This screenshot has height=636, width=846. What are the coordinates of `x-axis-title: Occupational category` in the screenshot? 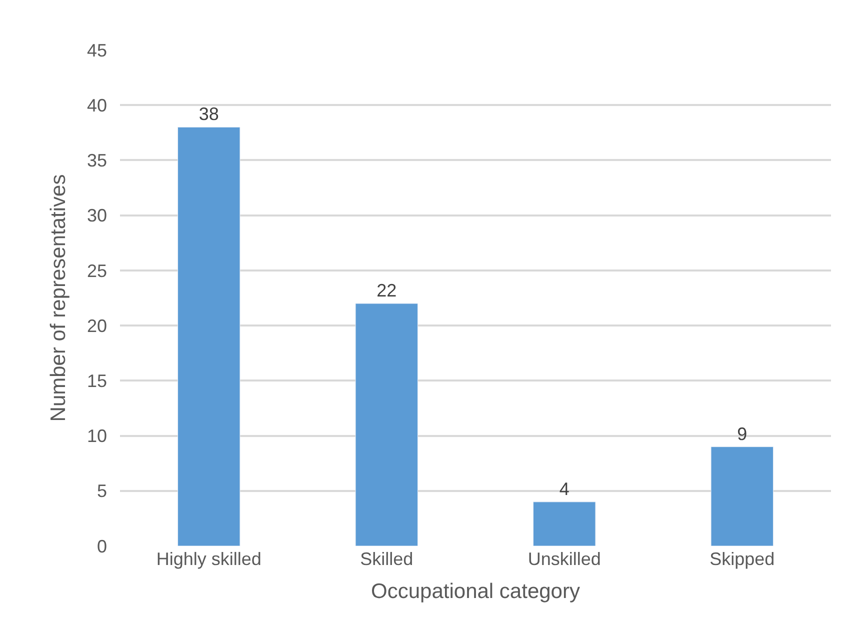 It's located at (475, 592).